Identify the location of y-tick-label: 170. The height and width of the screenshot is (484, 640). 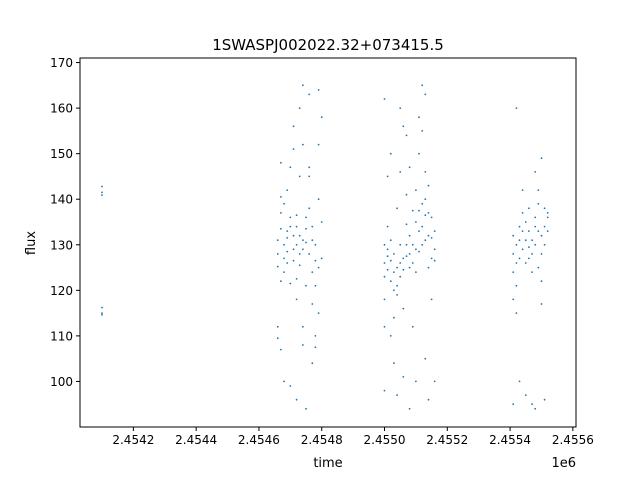
(61, 63).